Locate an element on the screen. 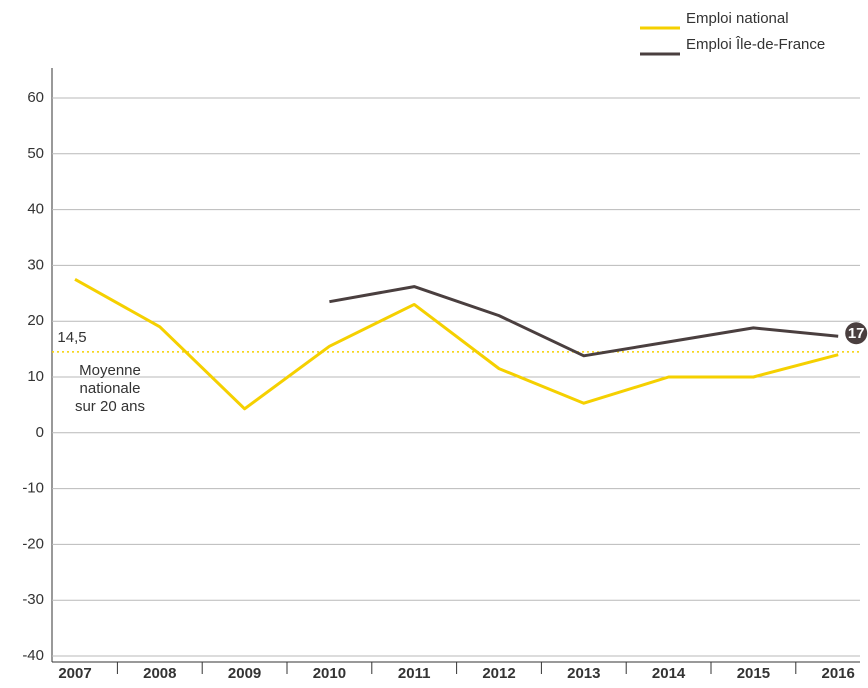 This screenshot has height=688, width=868. x-tick-label: 2011 is located at coordinates (414, 673).